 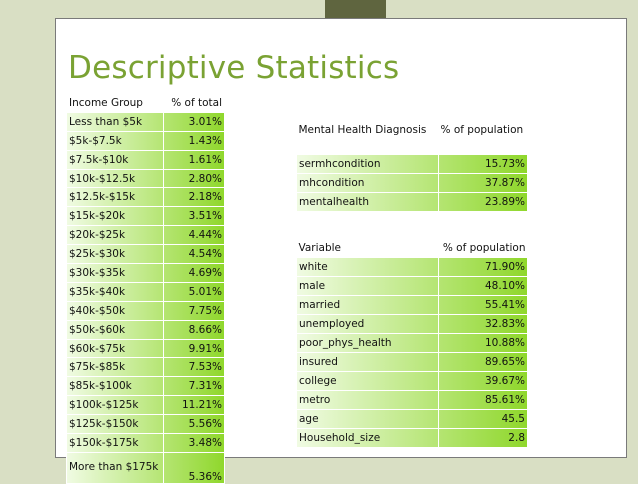 I want to click on variable-row-value: 48.10%, so click(x=483, y=286).